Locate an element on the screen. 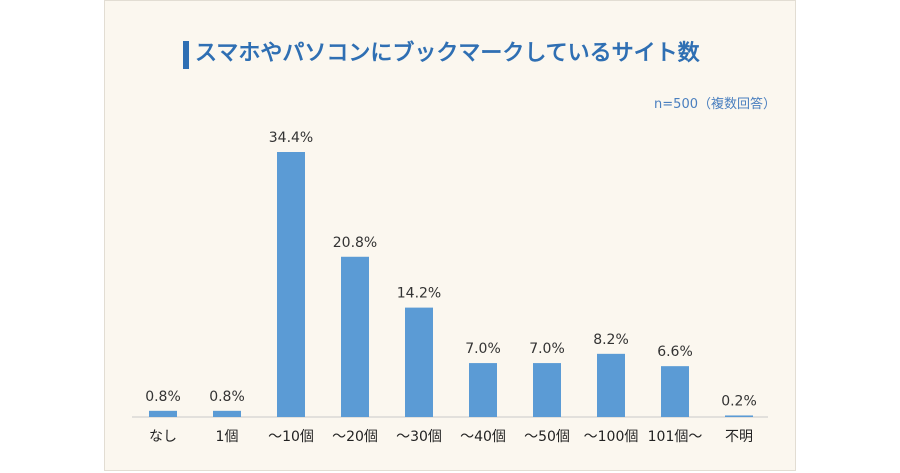  chart-title: スマホやパソコンにブックマークしているサイト数 is located at coordinates (447, 53).